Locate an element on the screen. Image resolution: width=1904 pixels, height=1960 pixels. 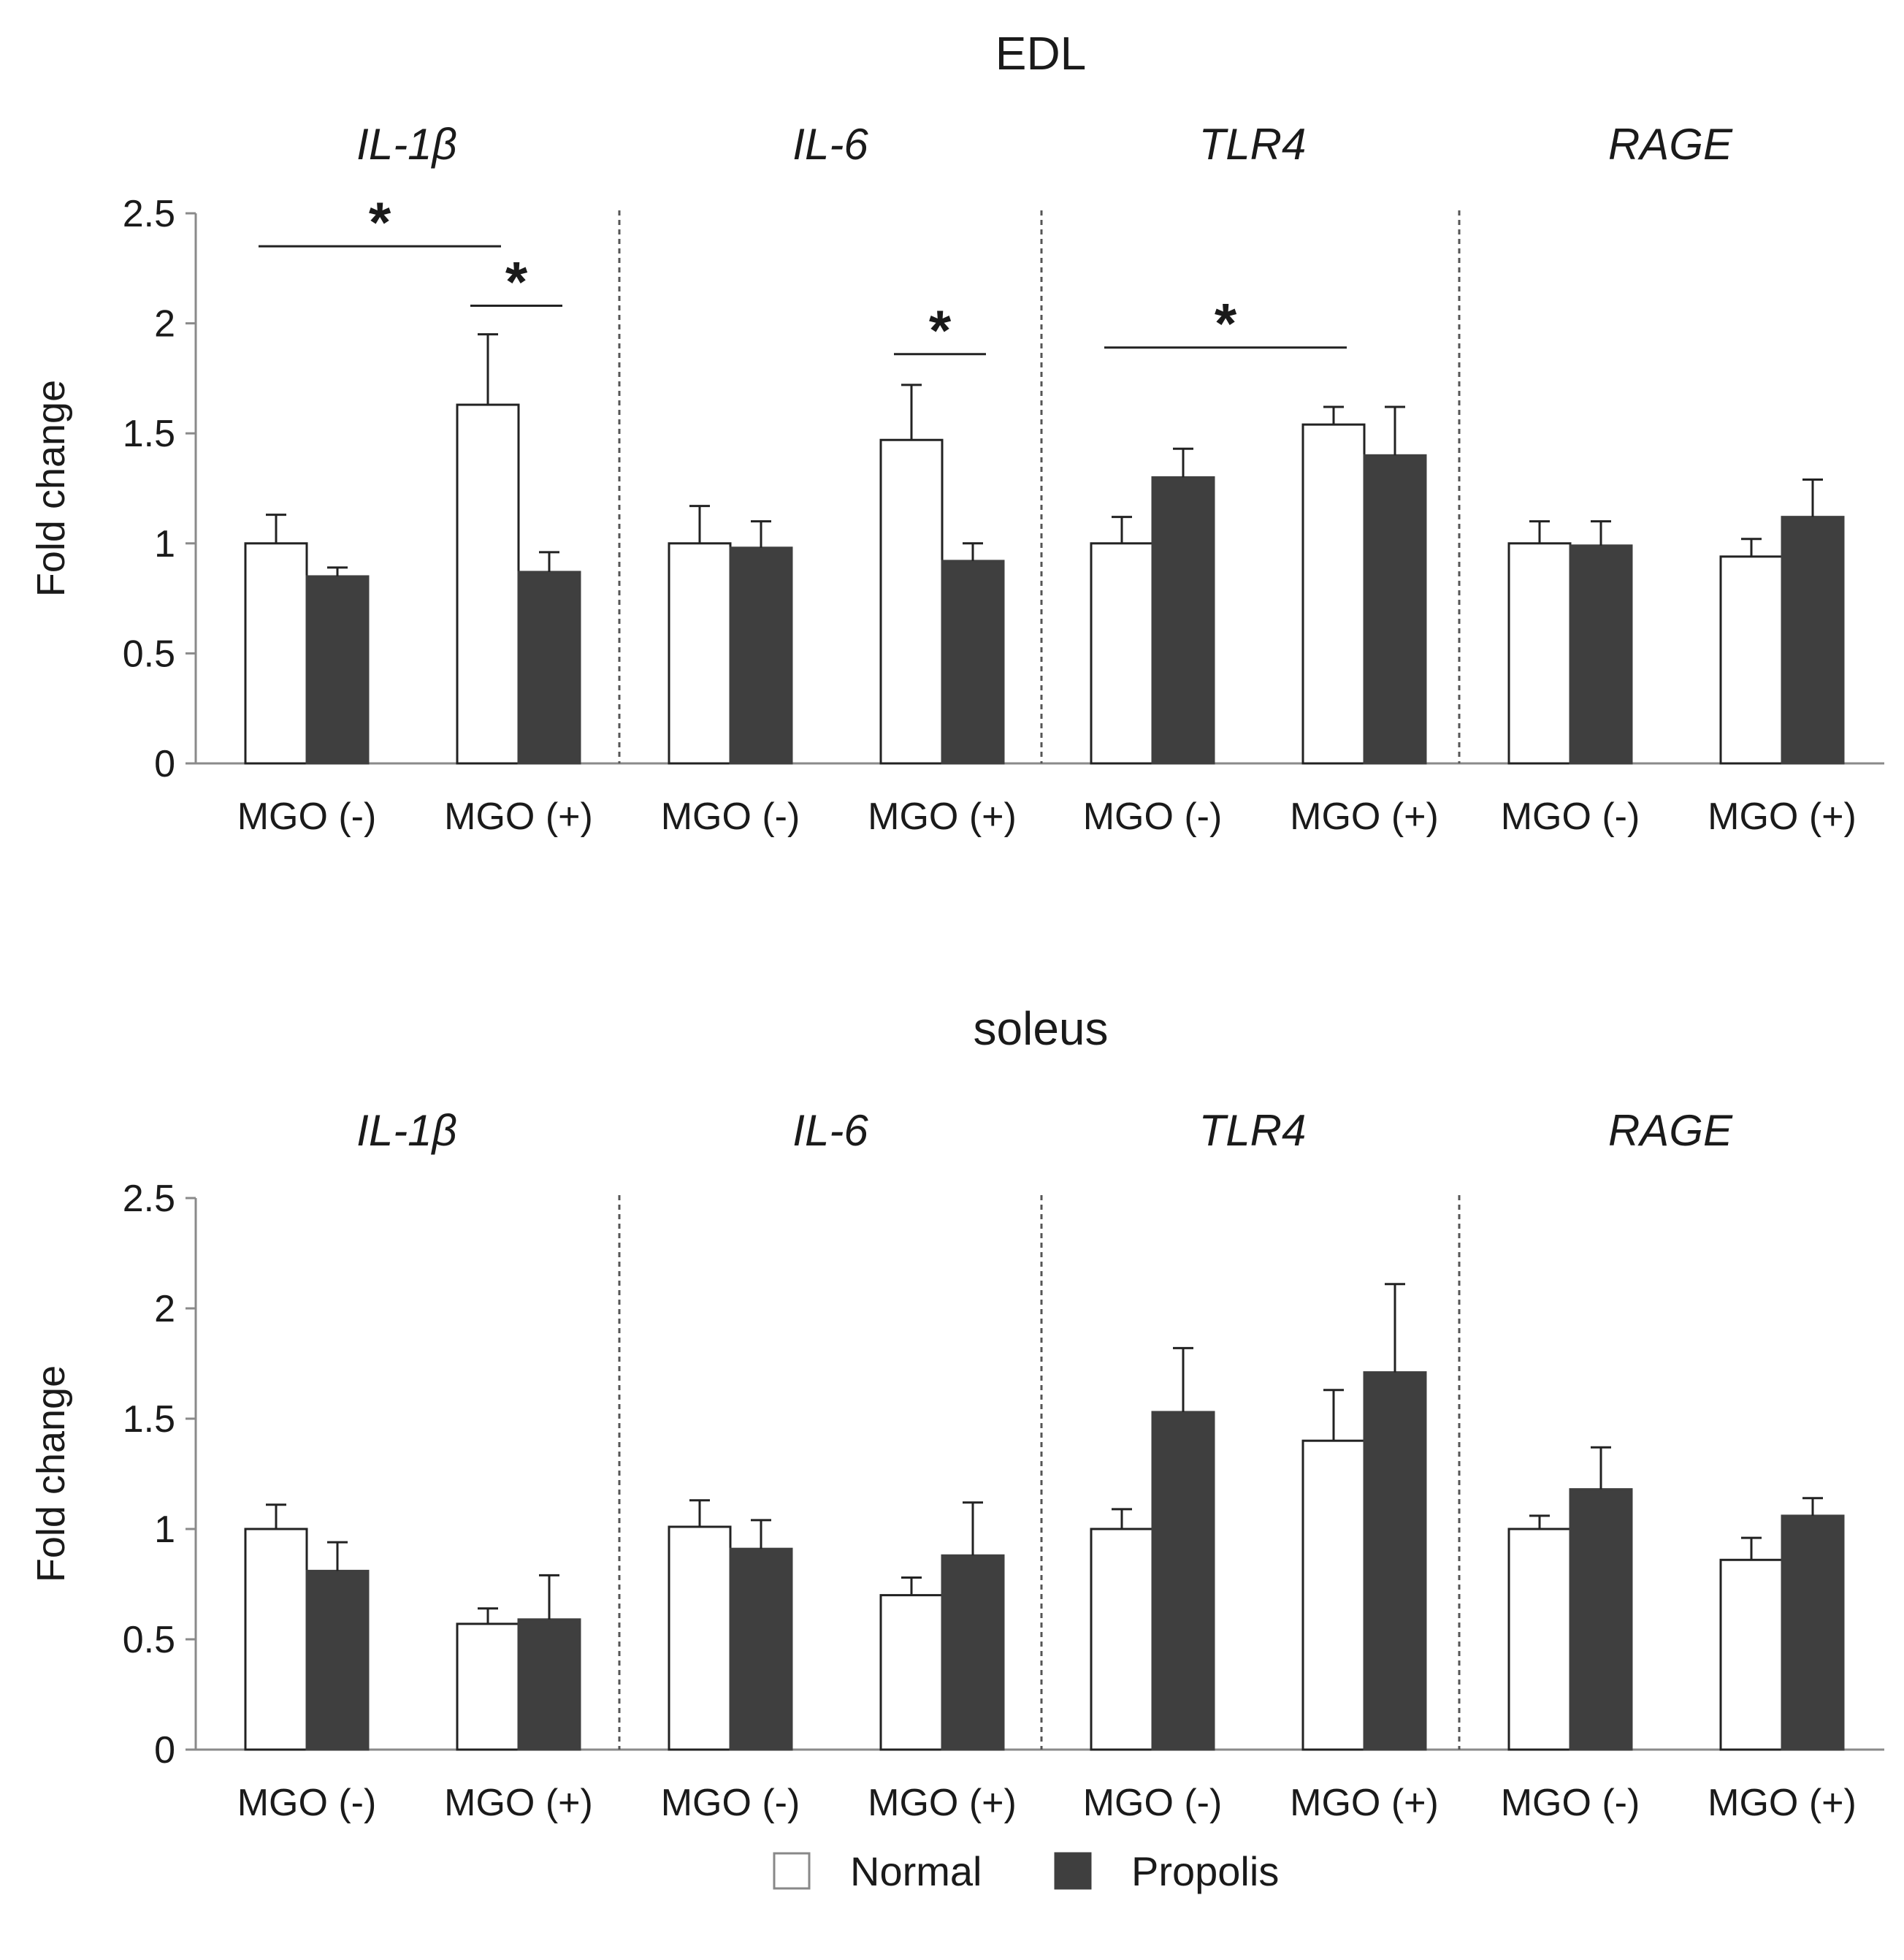
legend-label: Propolis is located at coordinates (1205, 1871).